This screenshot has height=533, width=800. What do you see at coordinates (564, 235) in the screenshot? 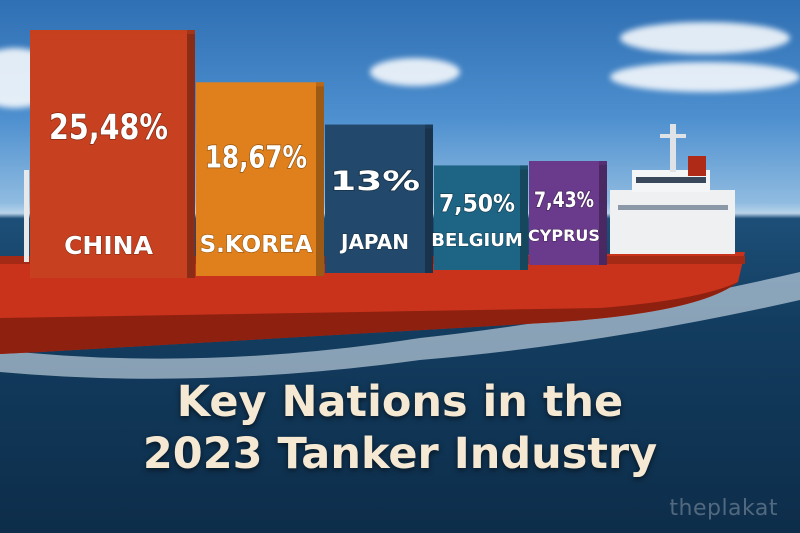
I see `bar-category-label: CYPRUS` at bounding box center [564, 235].